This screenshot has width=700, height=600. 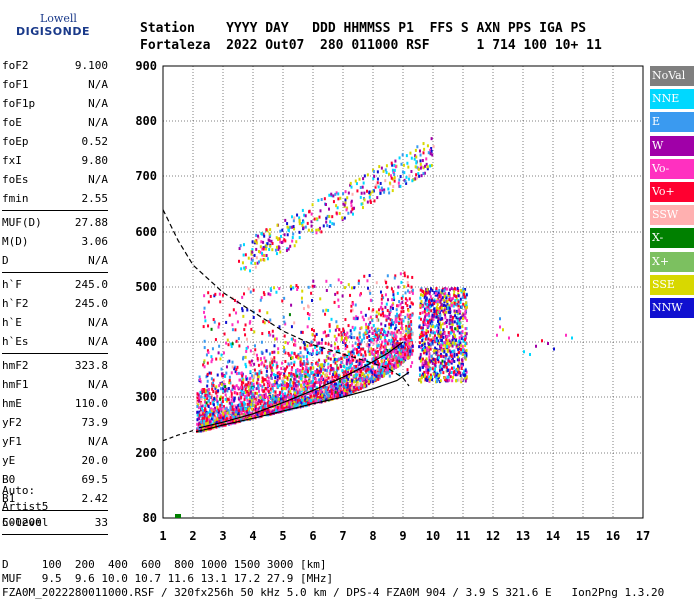 What do you see at coordinates (523, 536) in the screenshot?
I see `x-tick-label: 13` at bounding box center [523, 536].